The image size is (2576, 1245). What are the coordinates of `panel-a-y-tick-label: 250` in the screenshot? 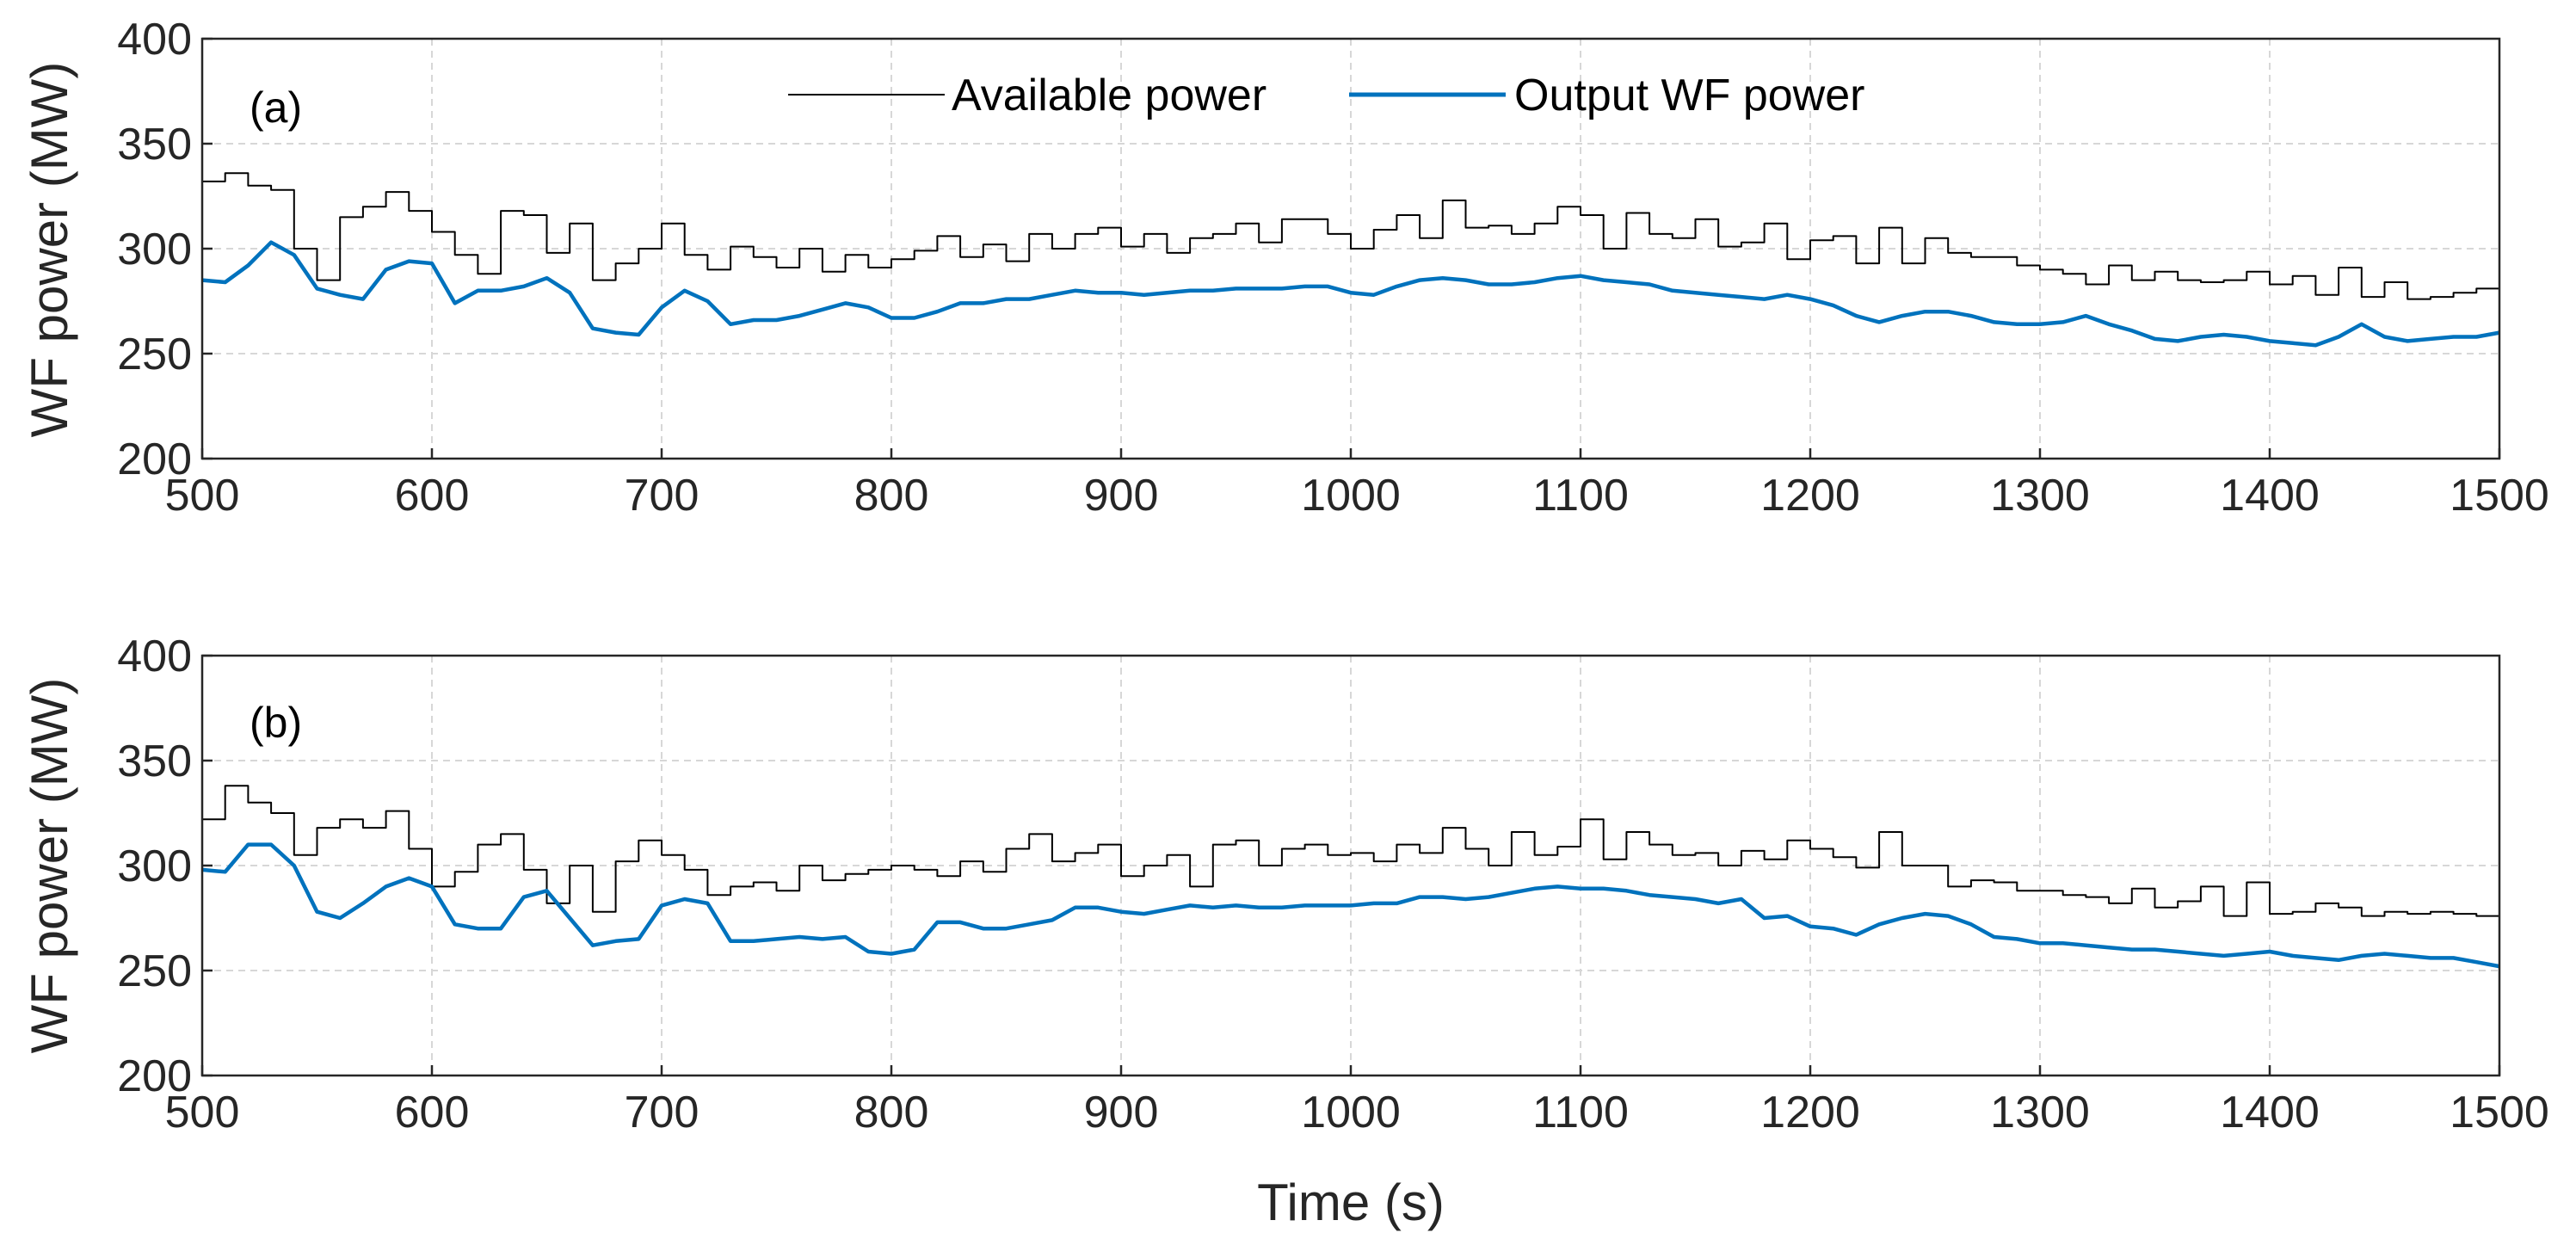 It's located at (154, 354).